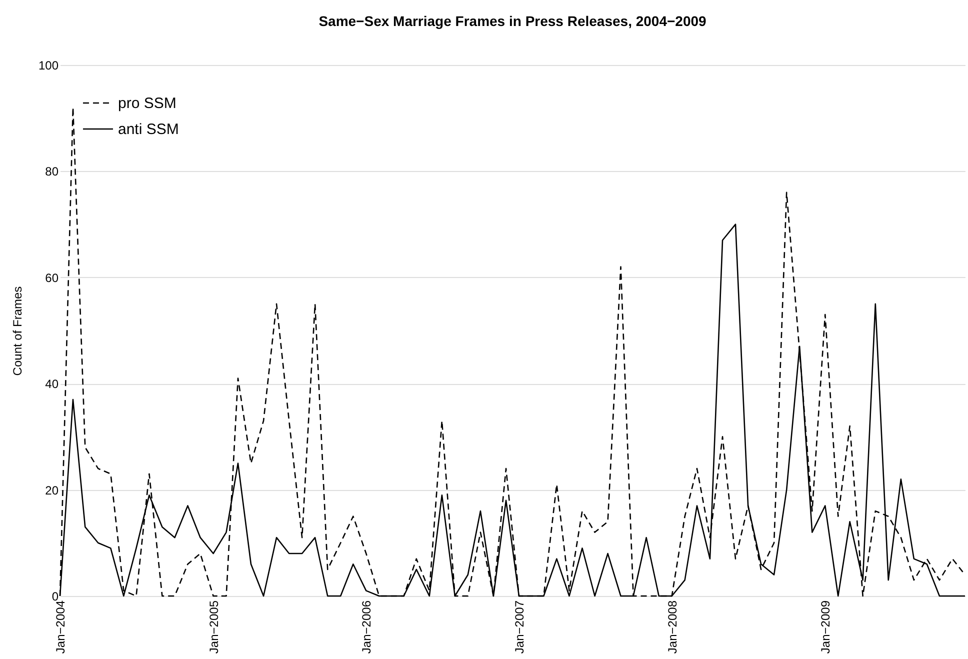 Image resolution: width=968 pixels, height=659 pixels. I want to click on y-tick-label: 60, so click(52, 277).